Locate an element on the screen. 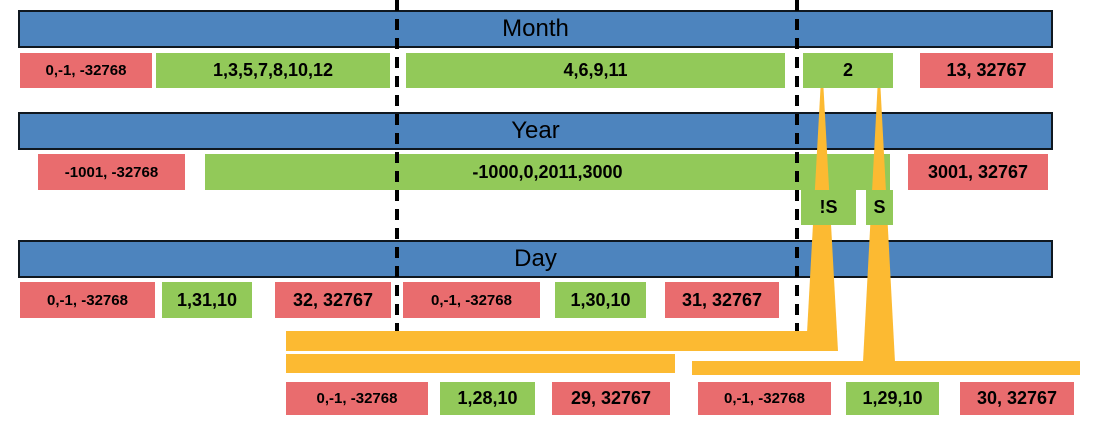 The height and width of the screenshot is (436, 1093). month-class-invalid-high: 13, 32767 is located at coordinates (986, 70).